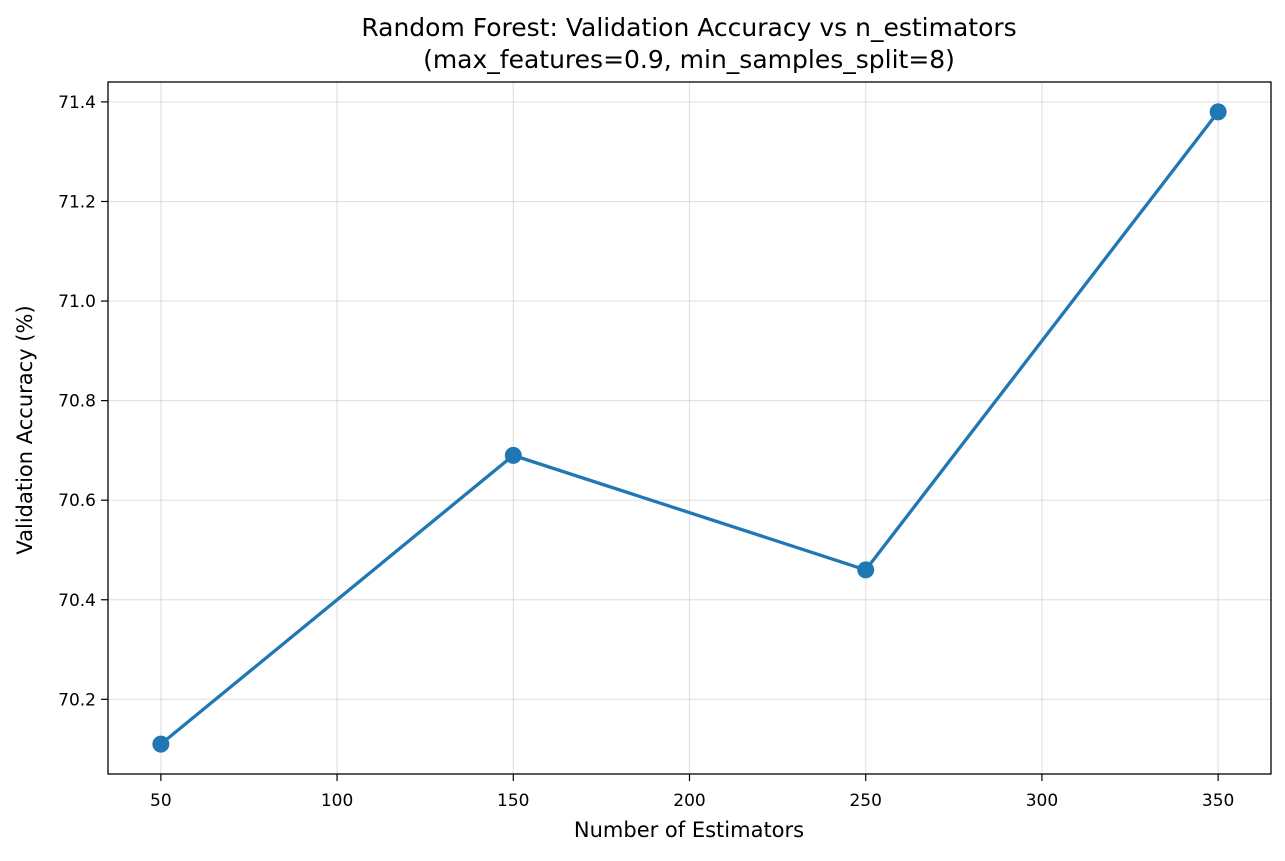  What do you see at coordinates (77, 302) in the screenshot?
I see `y-tick-label: 71.0` at bounding box center [77, 302].